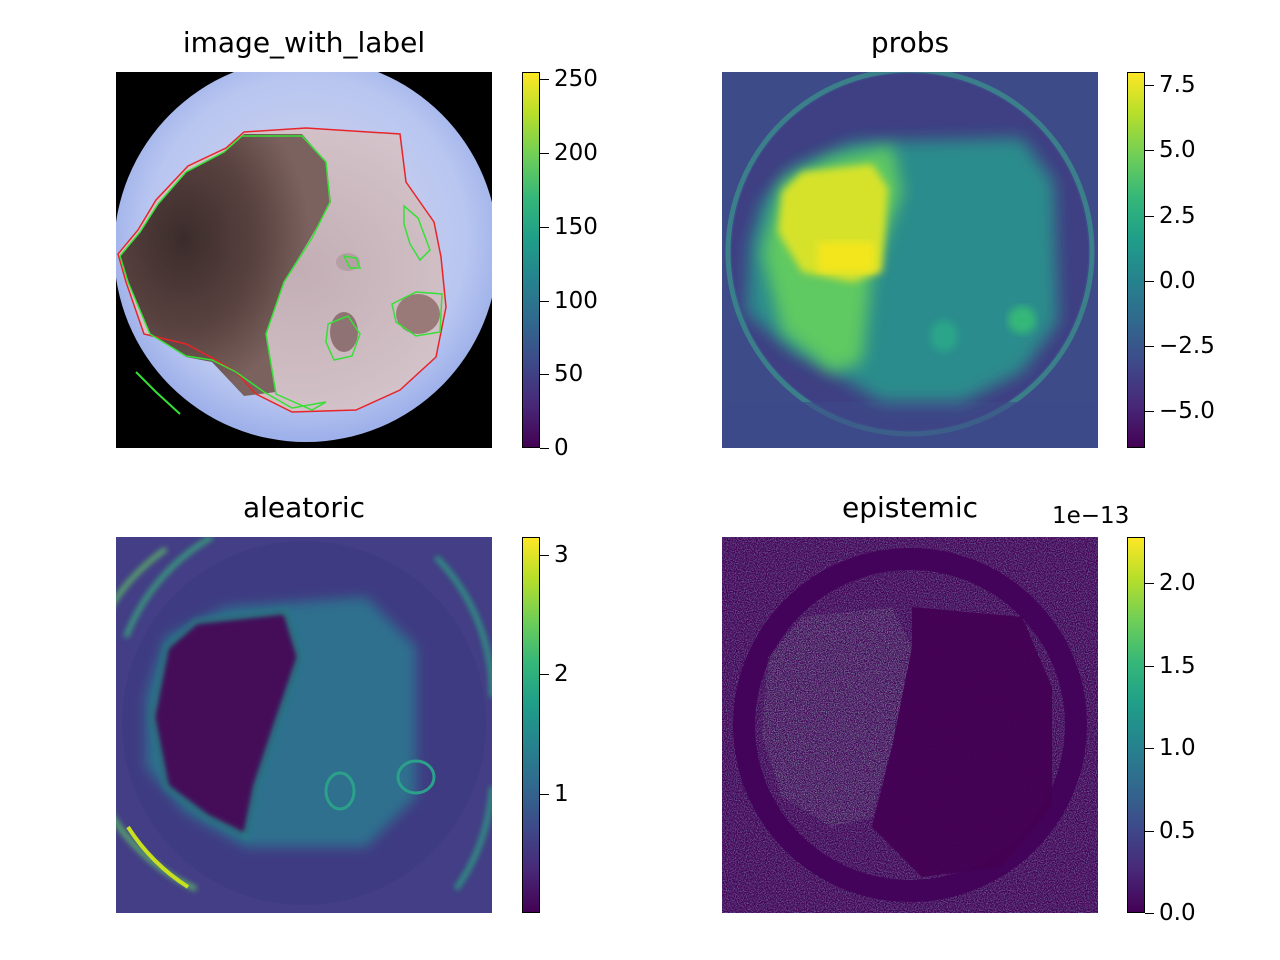 Image resolution: width=1280 pixels, height=960 pixels. I want to click on colorbar-tick-label: 5.0, so click(1177, 150).